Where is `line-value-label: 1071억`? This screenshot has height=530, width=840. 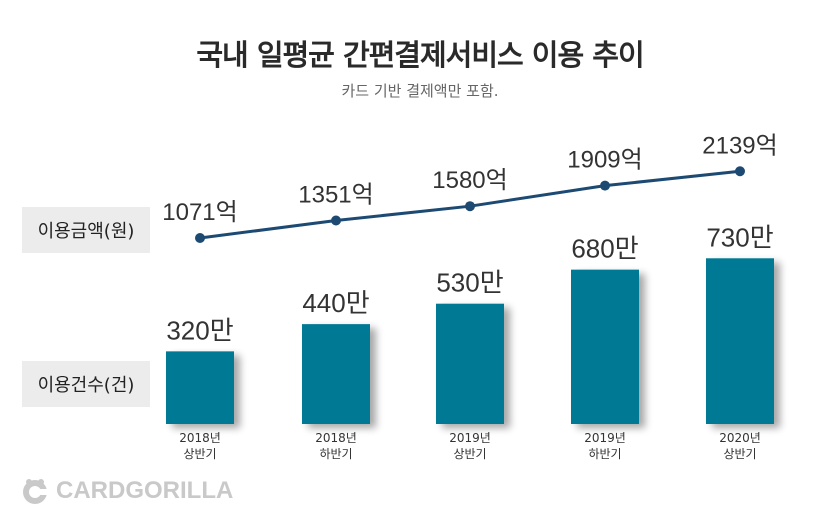
line-value-label: 1071억 is located at coordinates (199, 212).